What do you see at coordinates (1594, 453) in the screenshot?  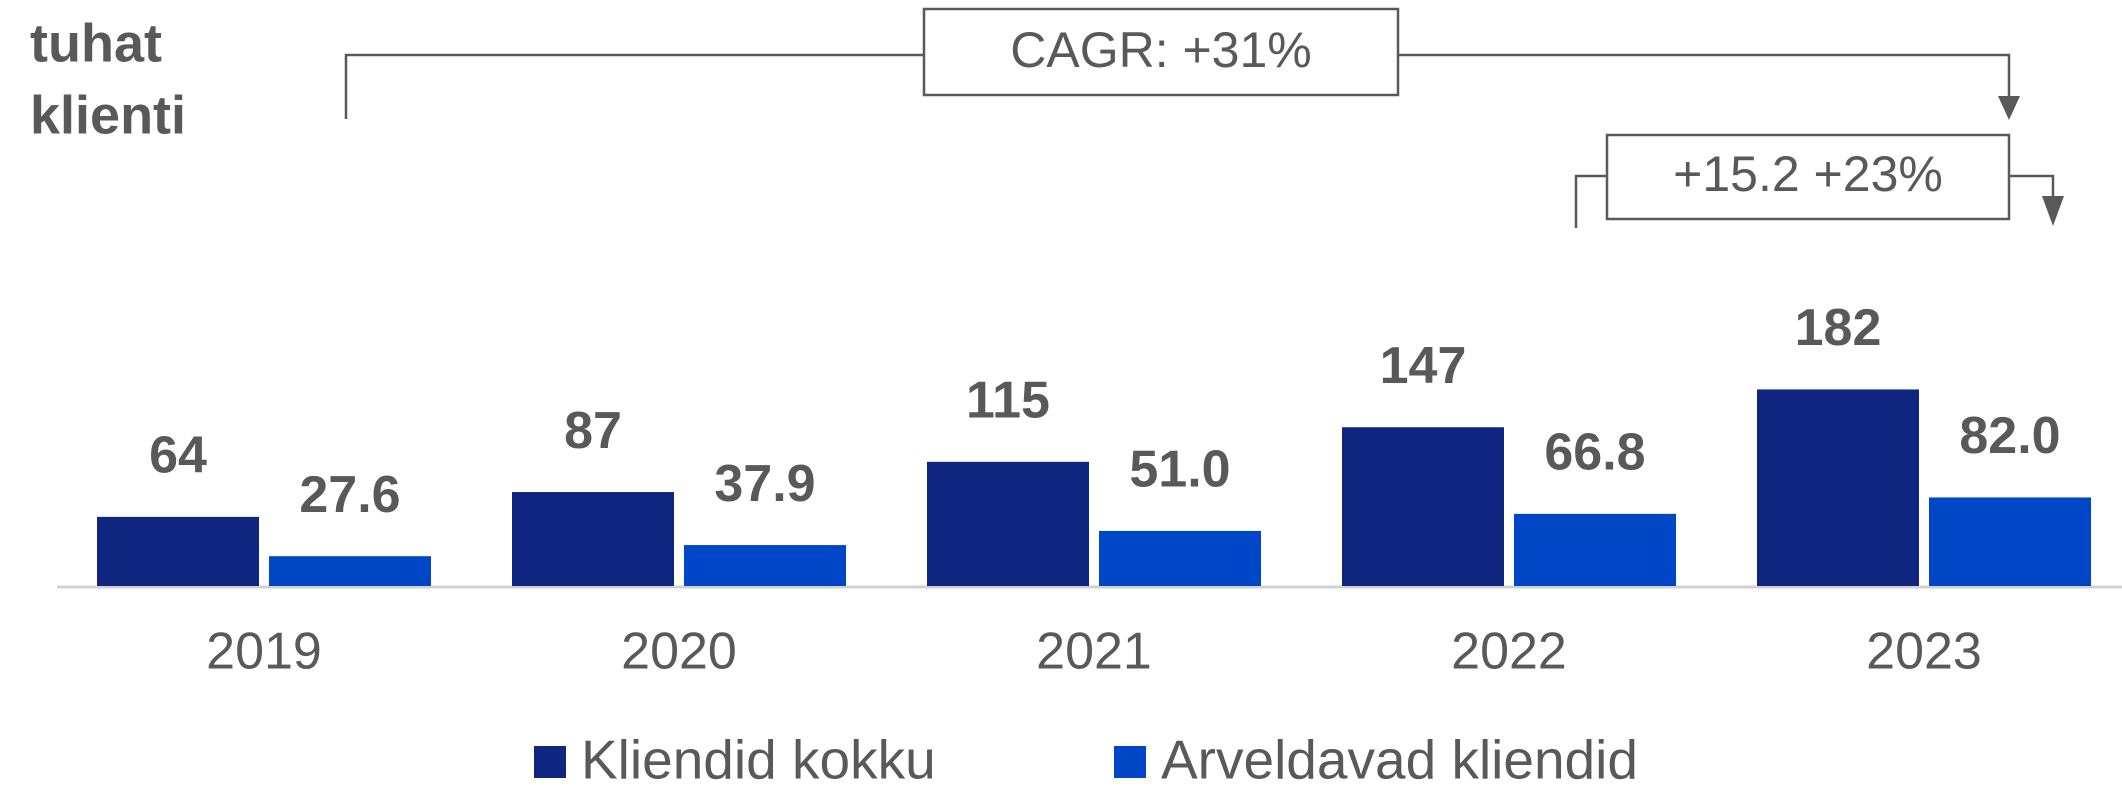 I see `data-label: 66.8` at bounding box center [1594, 453].